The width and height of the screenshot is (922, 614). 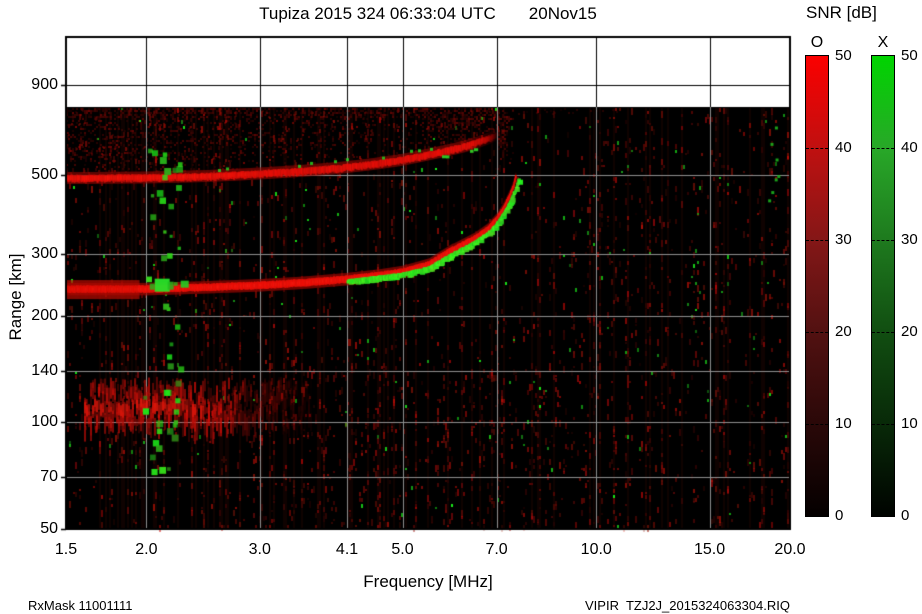 What do you see at coordinates (883, 42) in the screenshot?
I see `x-polarization-label: X` at bounding box center [883, 42].